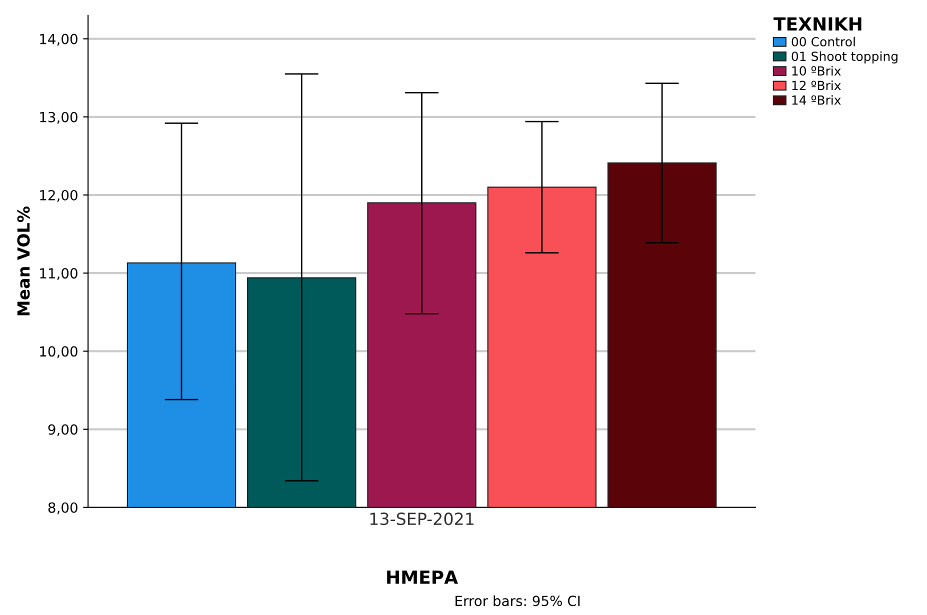 This screenshot has width=927, height=615. I want to click on x-tick-label: 13-SEP-2021, so click(422, 519).